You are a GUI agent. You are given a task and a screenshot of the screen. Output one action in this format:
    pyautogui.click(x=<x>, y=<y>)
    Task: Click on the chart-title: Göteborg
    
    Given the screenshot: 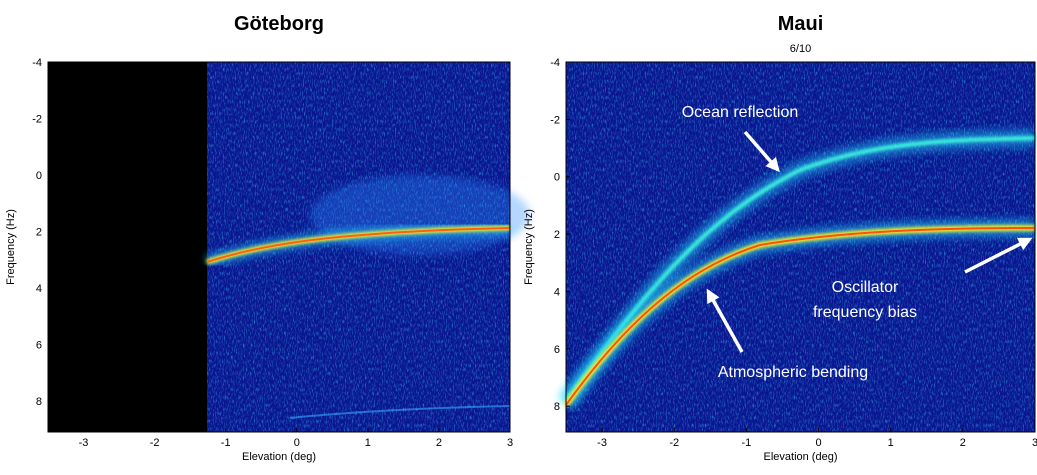 What is the action you would take?
    pyautogui.click(x=279, y=24)
    